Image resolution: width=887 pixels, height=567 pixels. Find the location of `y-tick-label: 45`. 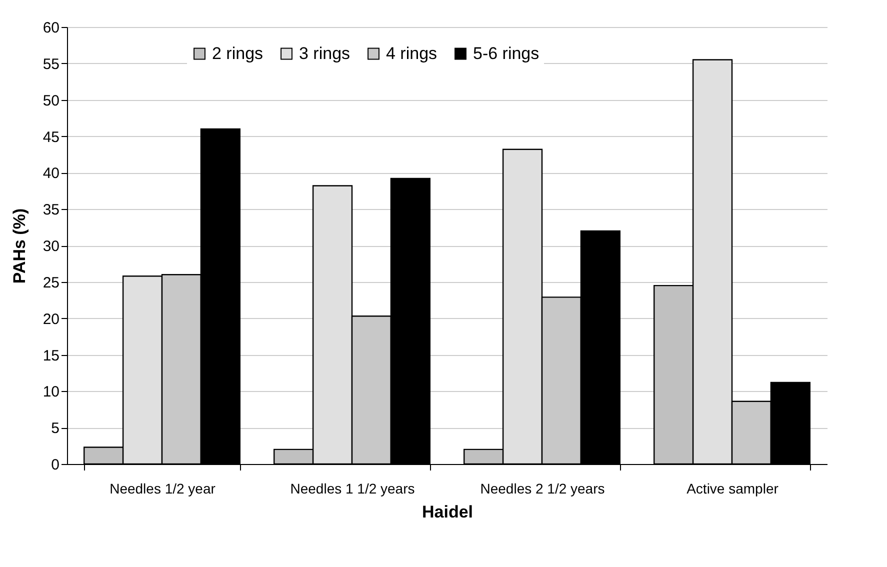

y-tick-label: 45 is located at coordinates (51, 137).